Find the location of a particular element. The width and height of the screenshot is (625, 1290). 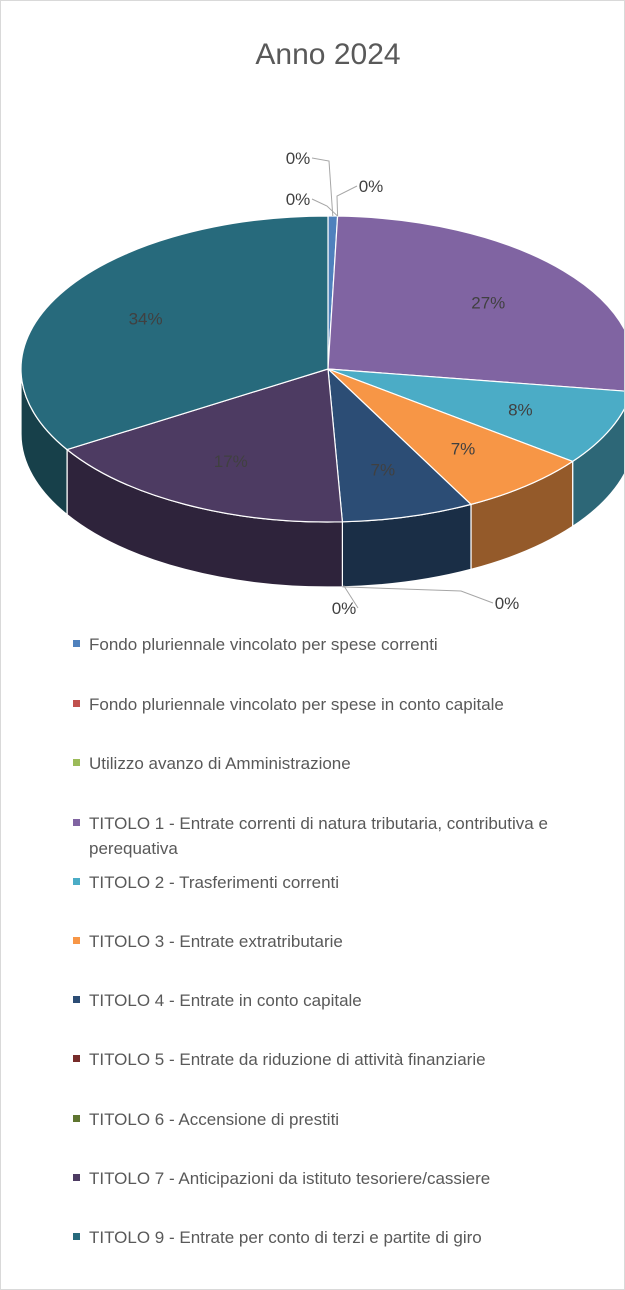

data-label: 8% is located at coordinates (520, 409).